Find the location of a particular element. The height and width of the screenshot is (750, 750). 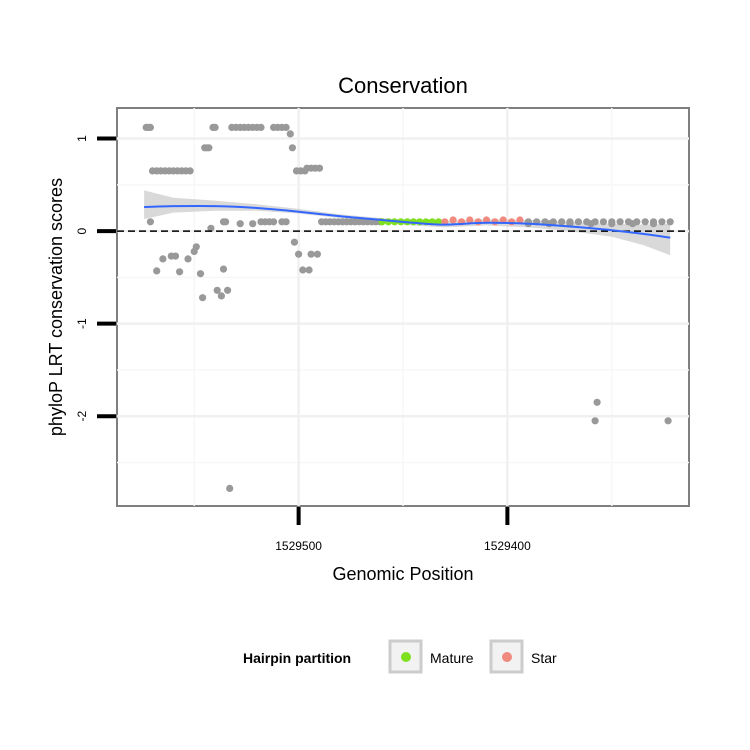

smooth-trend-line is located at coordinates (407, 221).